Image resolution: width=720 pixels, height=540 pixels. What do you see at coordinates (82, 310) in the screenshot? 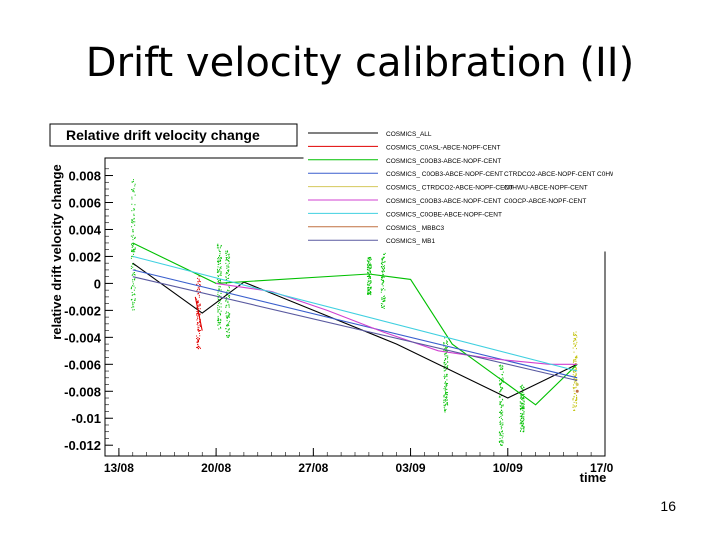
I see `y-tick-label: -0.002` at bounding box center [82, 310].